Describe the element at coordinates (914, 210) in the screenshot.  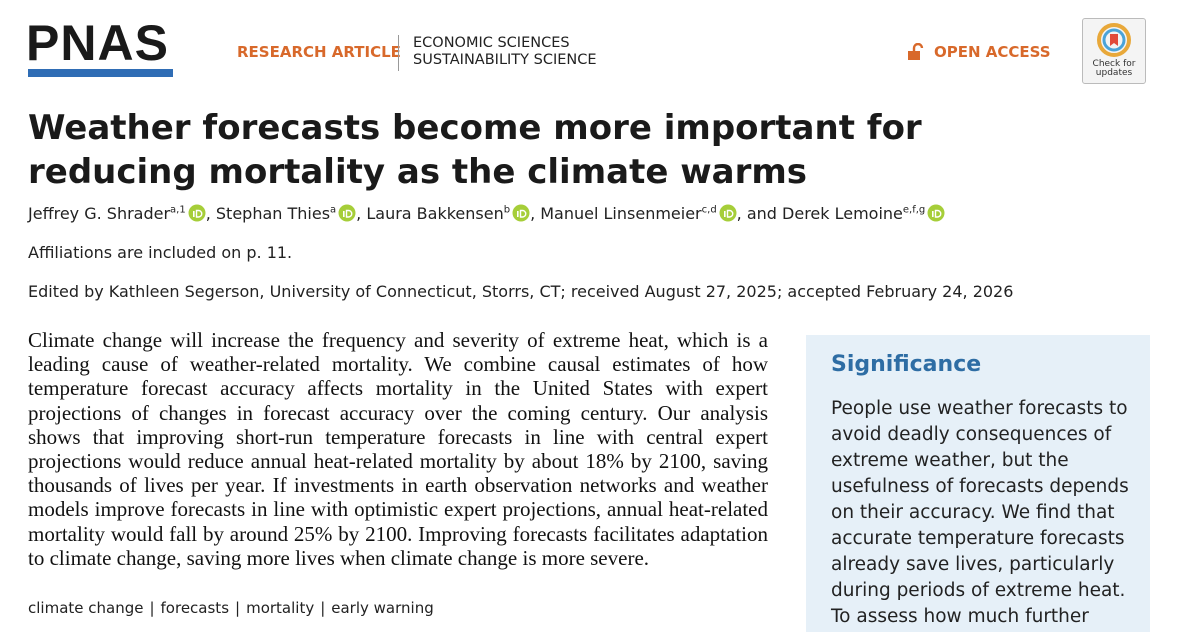
I see `author-affiliation: e,f,g` at that location.